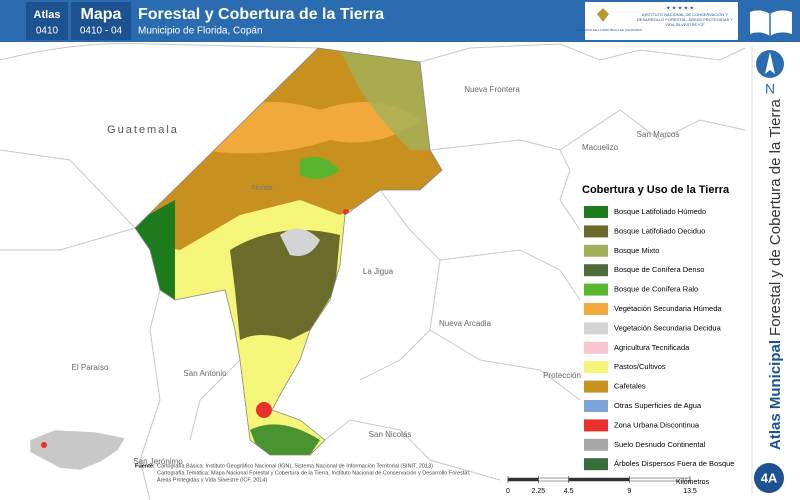 The image size is (800, 500). I want to click on legend-label: Vegetación Secundaria Húmeda, so click(668, 308).